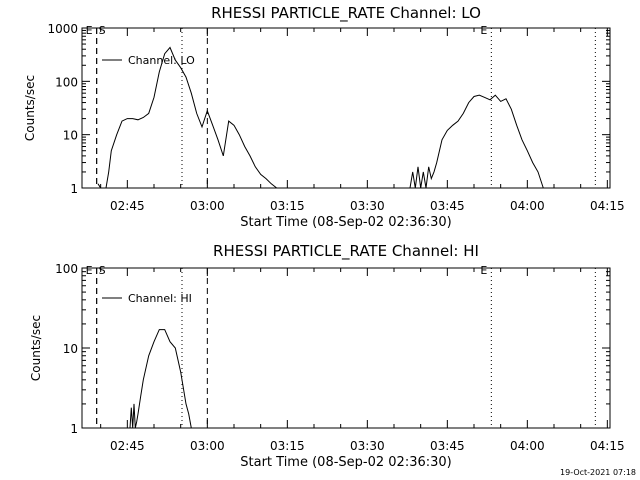 The height and width of the screenshot is (480, 640). Describe the element at coordinates (160, 298) in the screenshot. I see `legend-label-hi: Channel: HI` at that location.